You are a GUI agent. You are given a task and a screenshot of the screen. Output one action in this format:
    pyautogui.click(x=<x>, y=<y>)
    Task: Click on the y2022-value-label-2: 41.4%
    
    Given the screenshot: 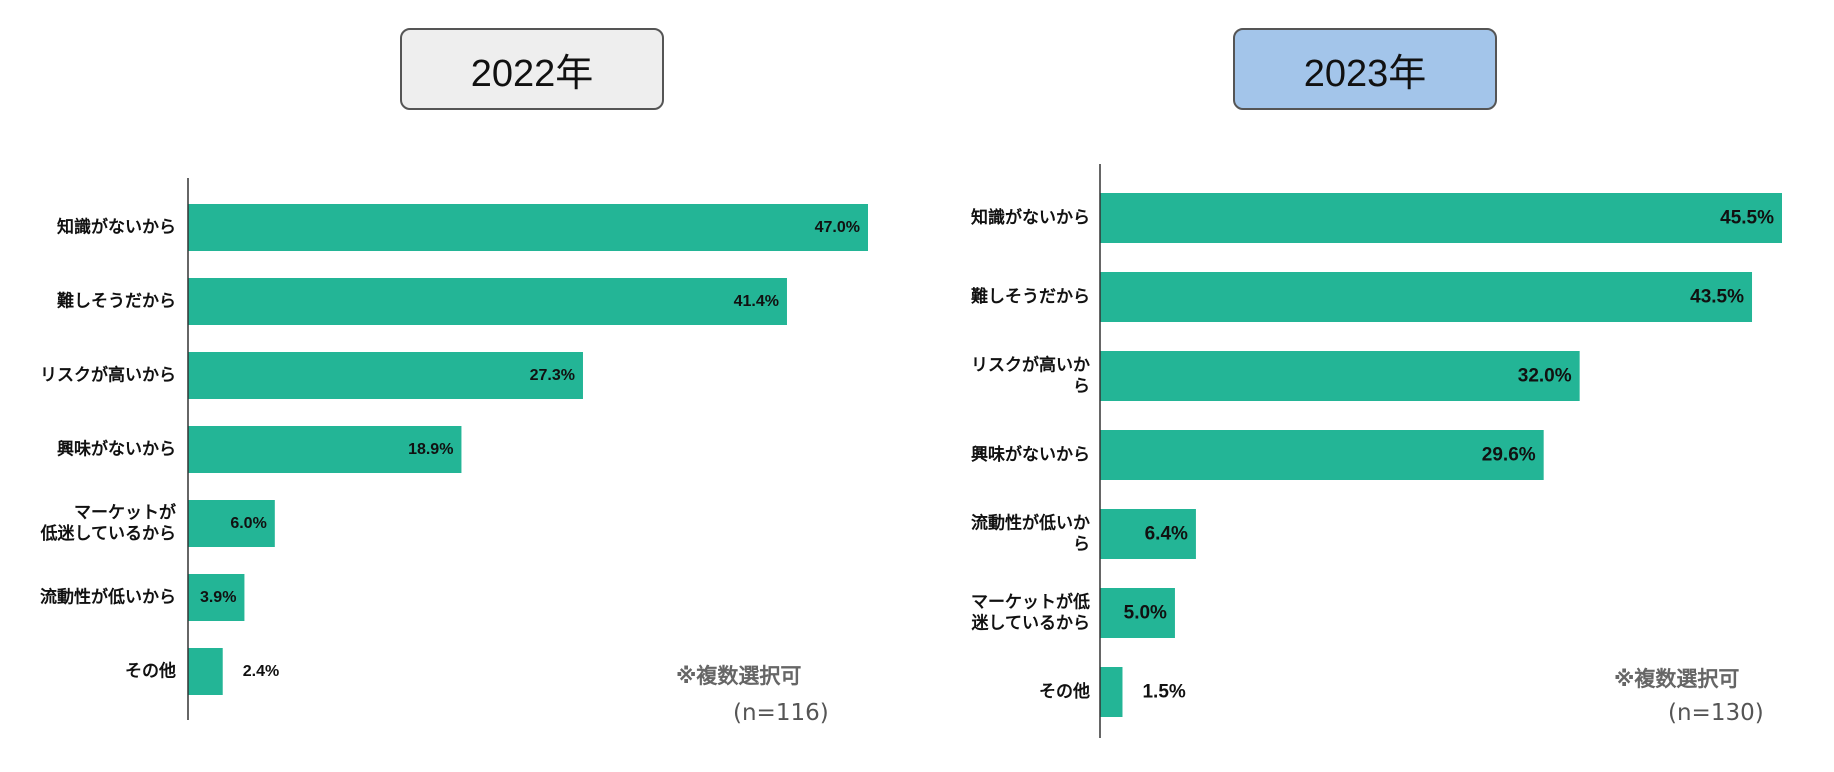 What is the action you would take?
    pyautogui.click(x=756, y=301)
    